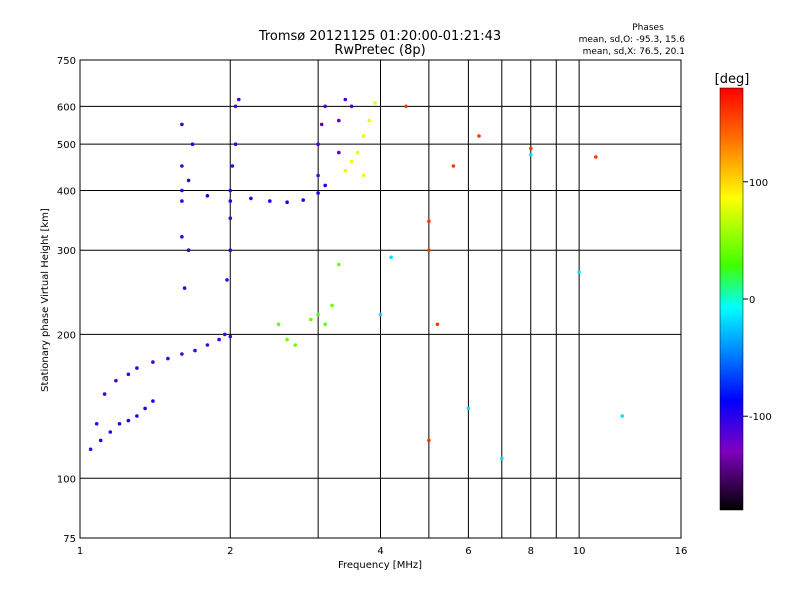  Describe the element at coordinates (579, 551) in the screenshot. I see `x-tick-label: 10` at that location.